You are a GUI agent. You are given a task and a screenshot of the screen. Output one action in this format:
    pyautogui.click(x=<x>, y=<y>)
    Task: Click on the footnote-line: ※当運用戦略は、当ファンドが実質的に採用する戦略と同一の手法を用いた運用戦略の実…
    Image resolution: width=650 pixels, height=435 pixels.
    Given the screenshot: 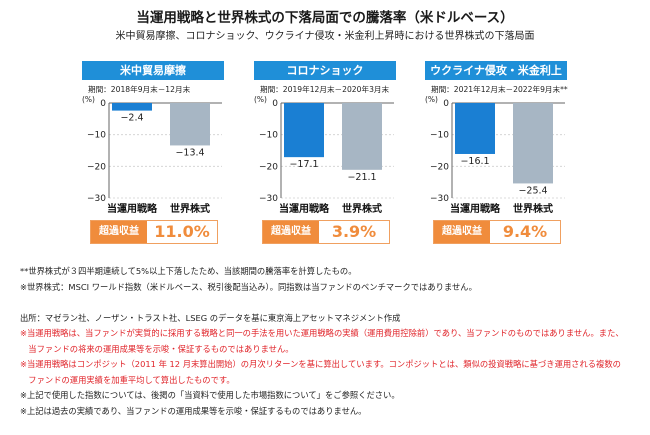 What is the action you would take?
    pyautogui.click(x=322, y=333)
    